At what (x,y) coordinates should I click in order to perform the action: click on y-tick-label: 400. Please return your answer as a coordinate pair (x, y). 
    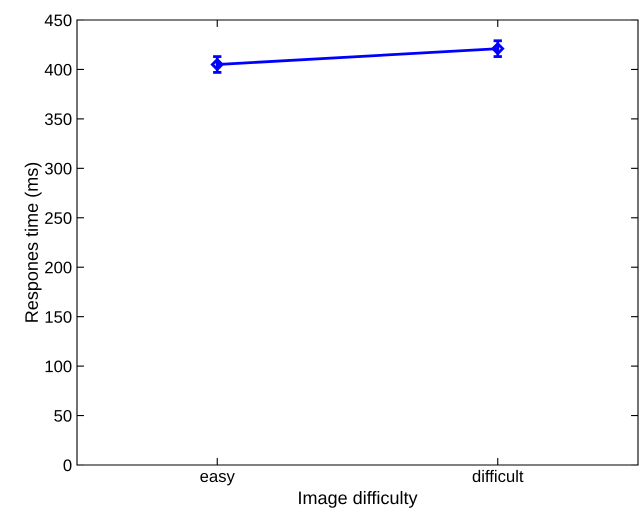
    Looking at the image, I should click on (58, 70).